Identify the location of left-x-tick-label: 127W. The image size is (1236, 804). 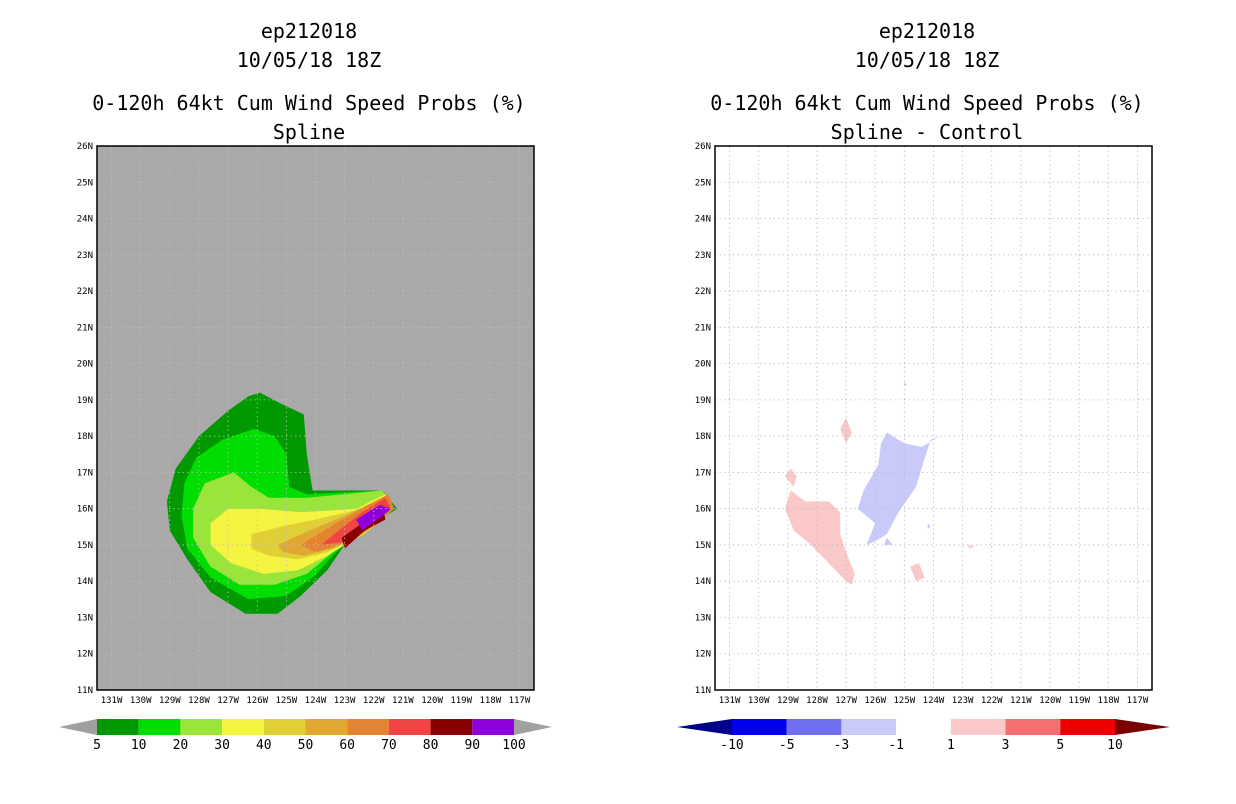
(228, 701).